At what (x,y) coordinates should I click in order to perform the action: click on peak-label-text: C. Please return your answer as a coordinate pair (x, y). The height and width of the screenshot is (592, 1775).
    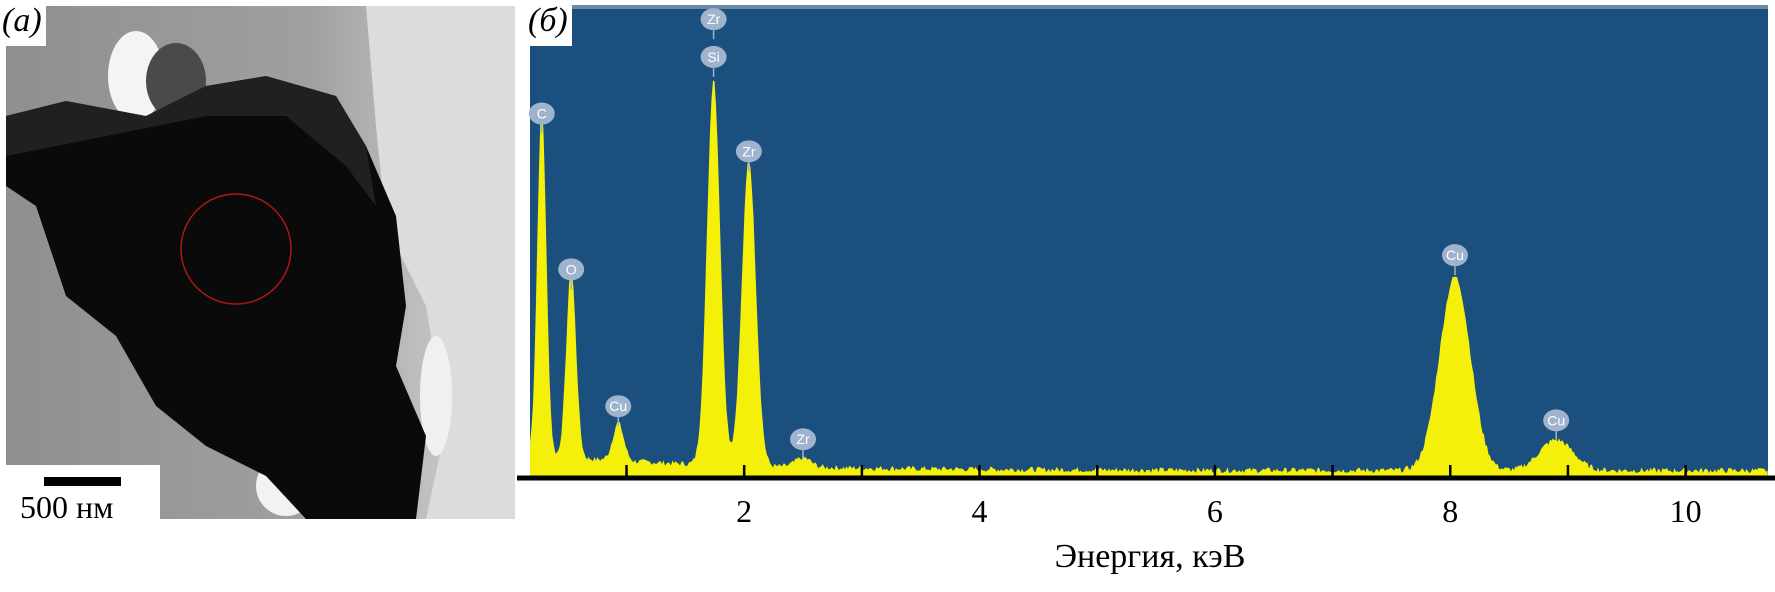
    Looking at the image, I should click on (542, 114).